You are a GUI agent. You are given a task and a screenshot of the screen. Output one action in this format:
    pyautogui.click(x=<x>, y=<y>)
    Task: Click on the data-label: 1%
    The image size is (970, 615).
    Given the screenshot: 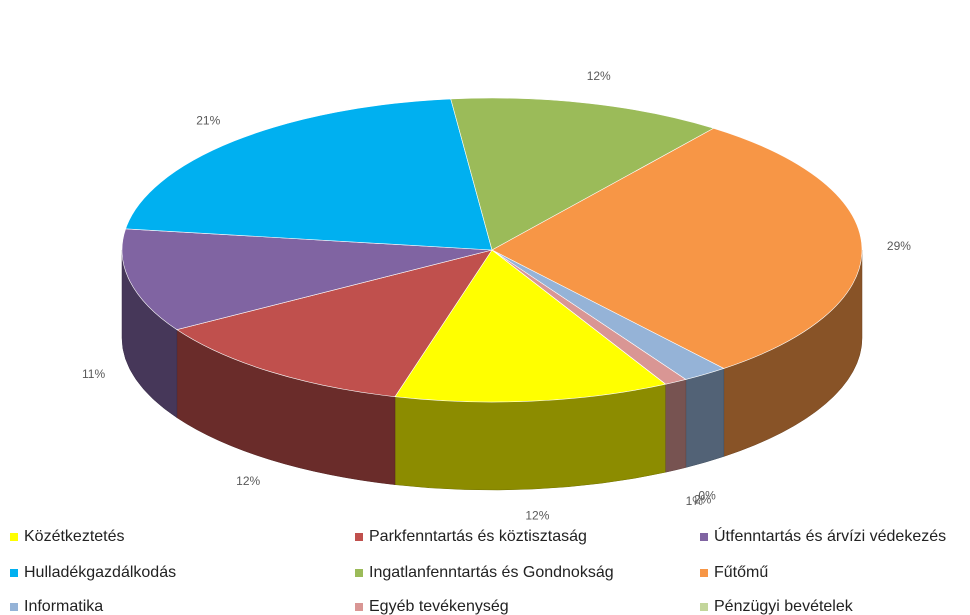 What is the action you would take?
    pyautogui.click(x=695, y=501)
    